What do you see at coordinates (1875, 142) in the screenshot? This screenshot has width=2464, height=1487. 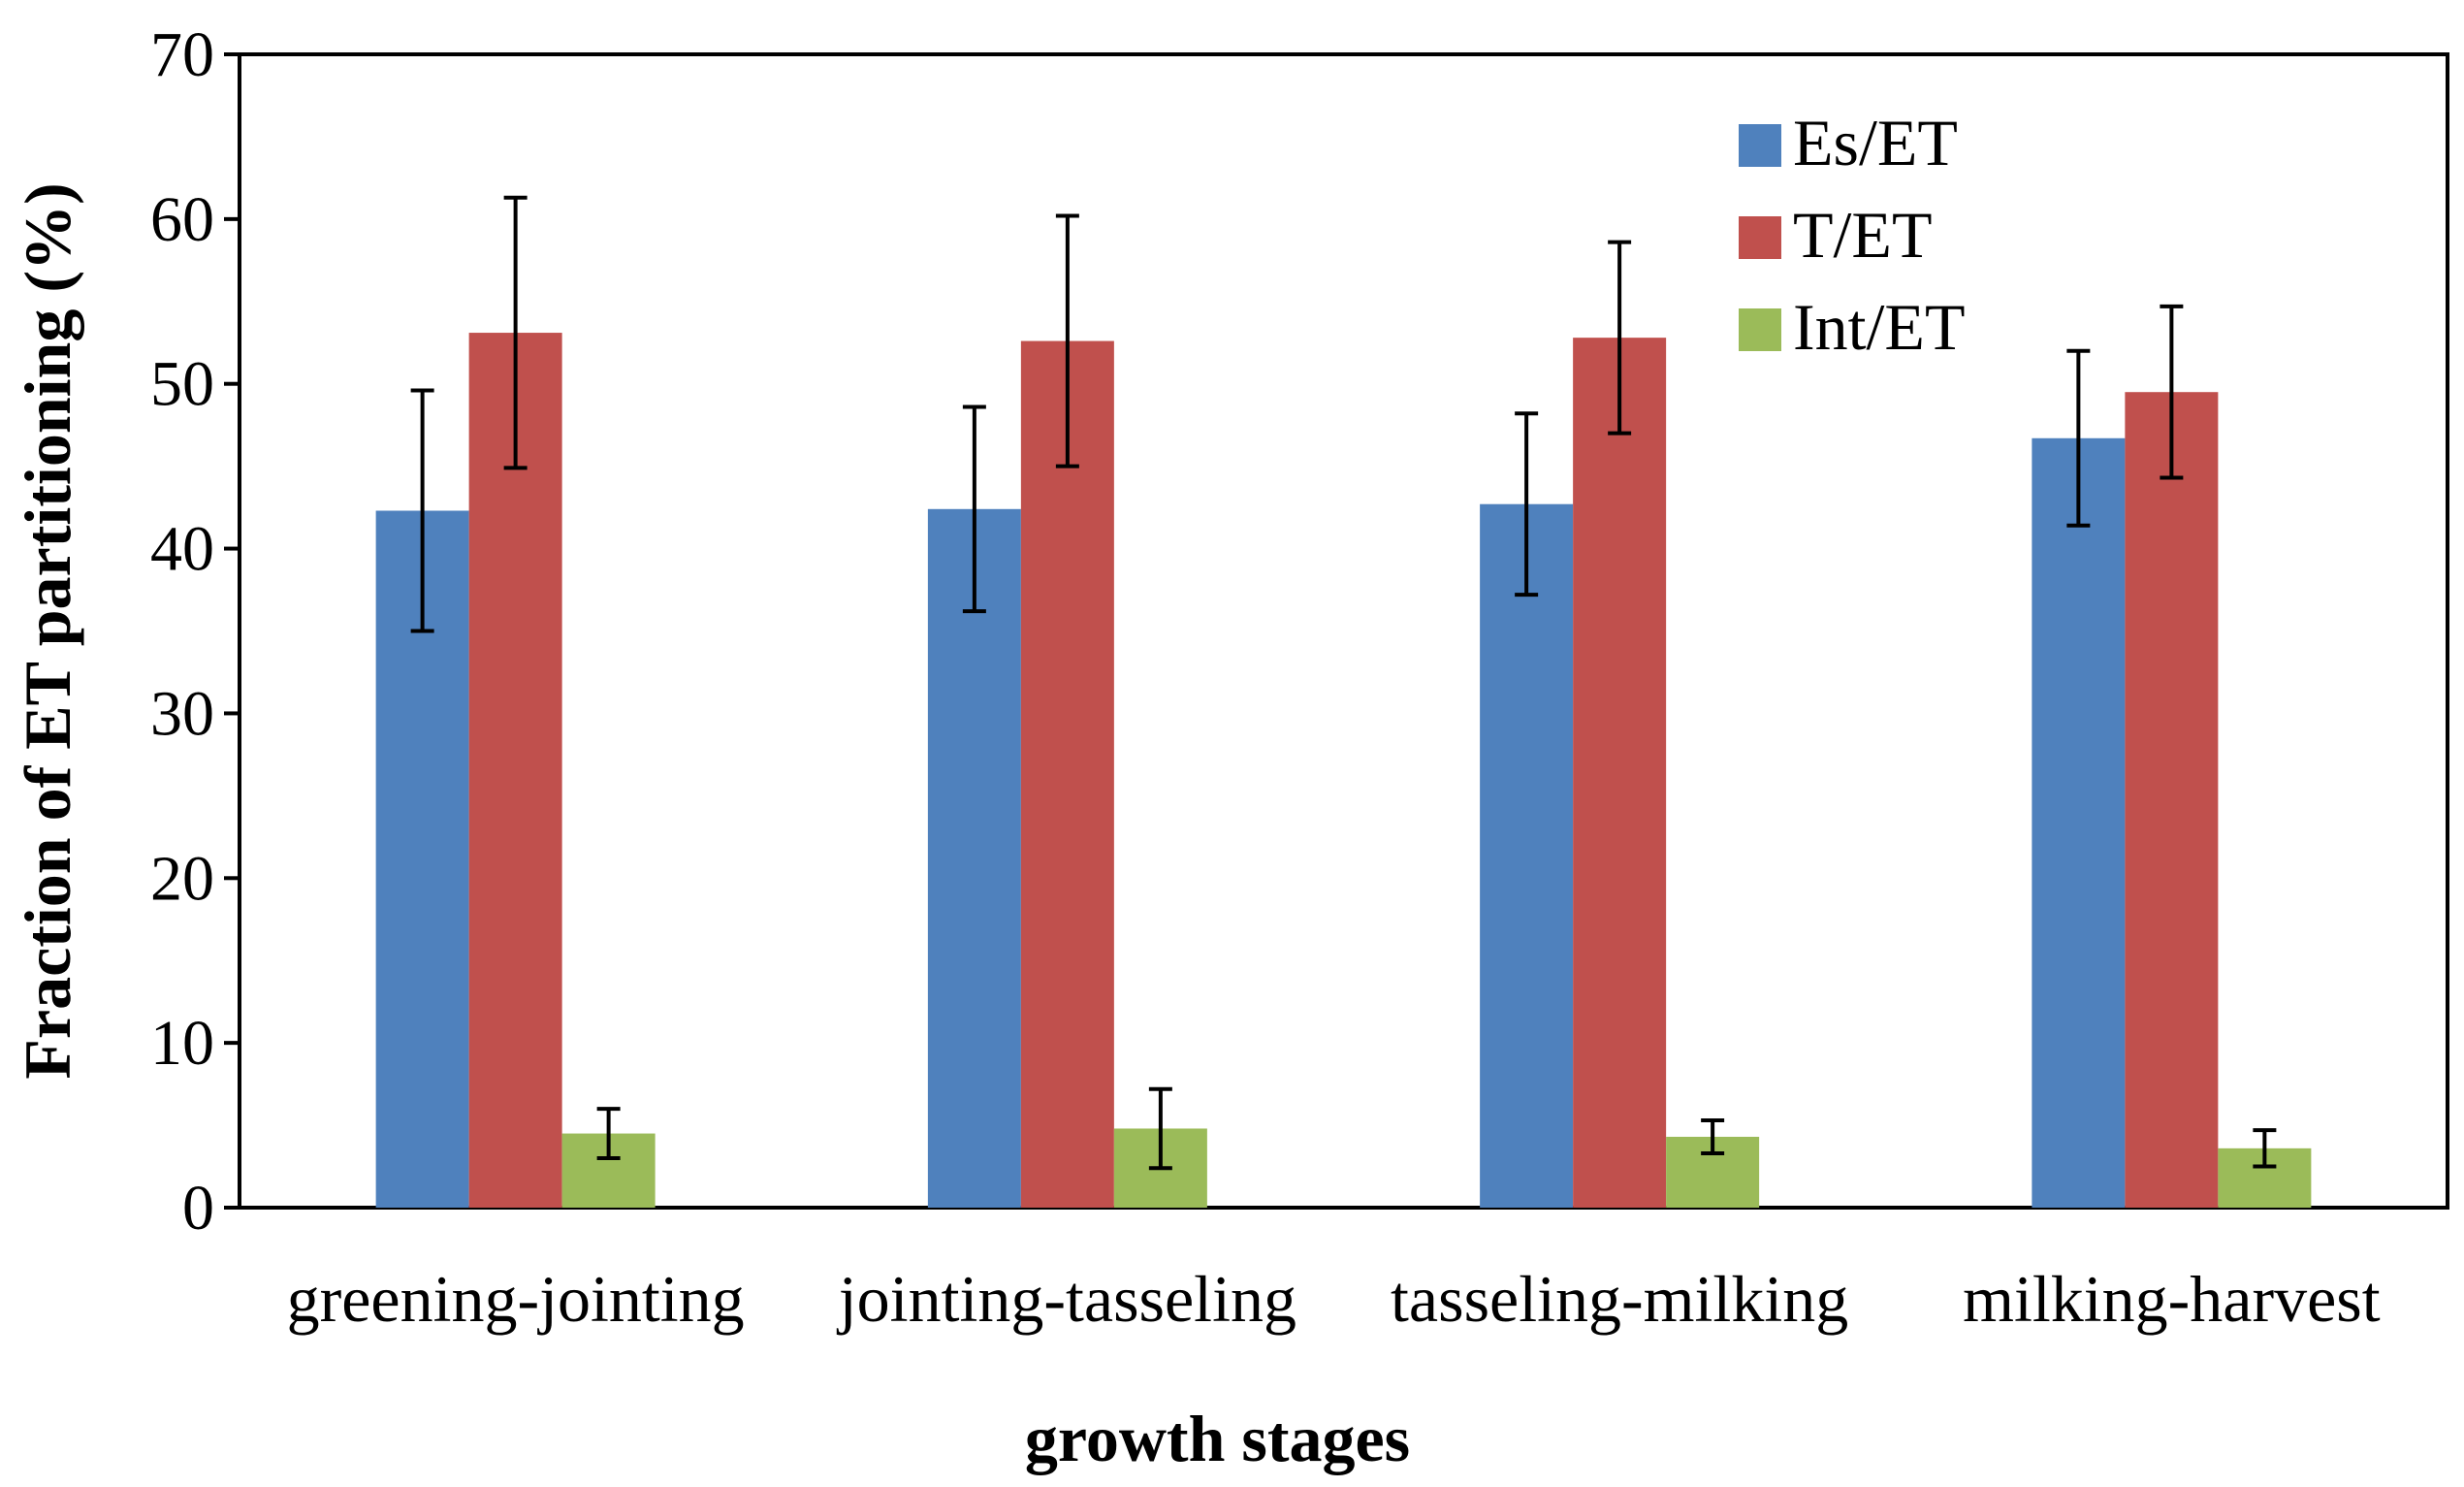 I see `legend-label: Es/ET` at bounding box center [1875, 142].